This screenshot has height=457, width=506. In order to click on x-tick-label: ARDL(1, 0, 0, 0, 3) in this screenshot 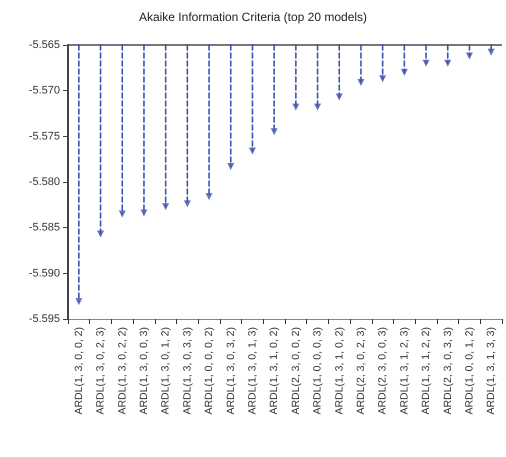, I will do `click(318, 371)`.